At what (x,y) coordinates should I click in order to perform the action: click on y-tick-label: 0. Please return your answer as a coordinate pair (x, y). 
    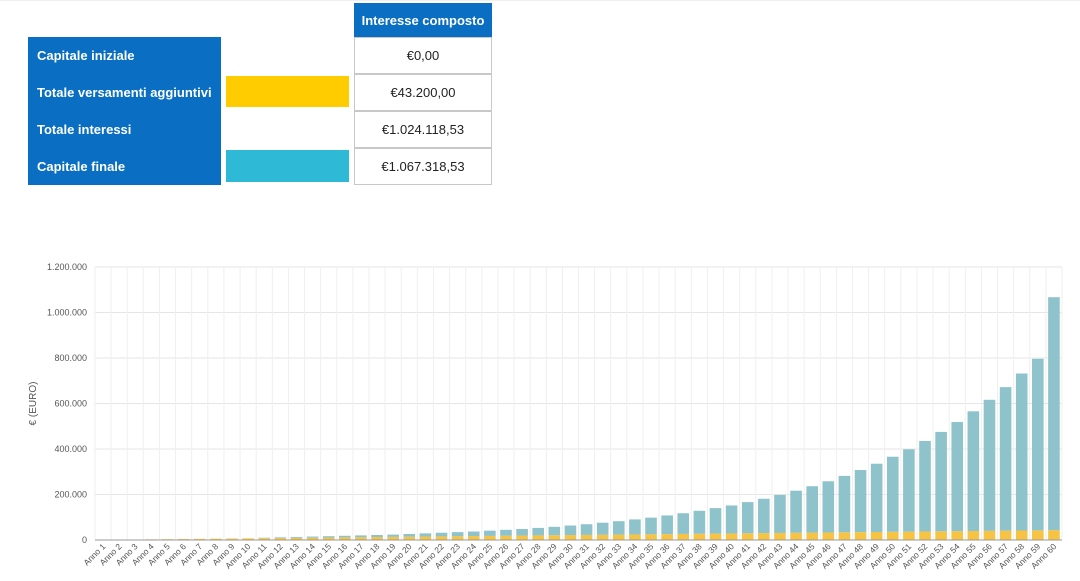
    Looking at the image, I should click on (84, 540).